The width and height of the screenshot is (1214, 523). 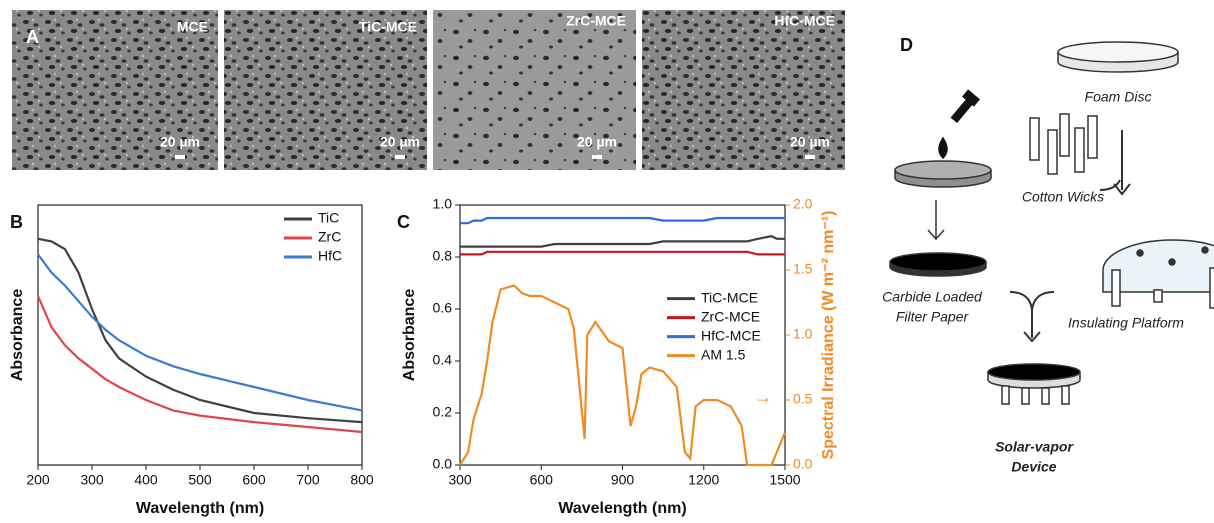 I want to click on legend-label: ZrC, so click(x=329, y=237).